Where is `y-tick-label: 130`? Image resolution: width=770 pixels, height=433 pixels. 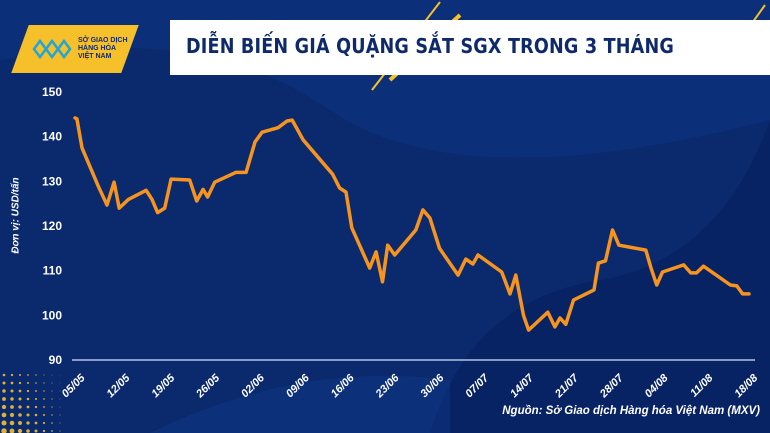
y-tick-label: 130 is located at coordinates (52, 181).